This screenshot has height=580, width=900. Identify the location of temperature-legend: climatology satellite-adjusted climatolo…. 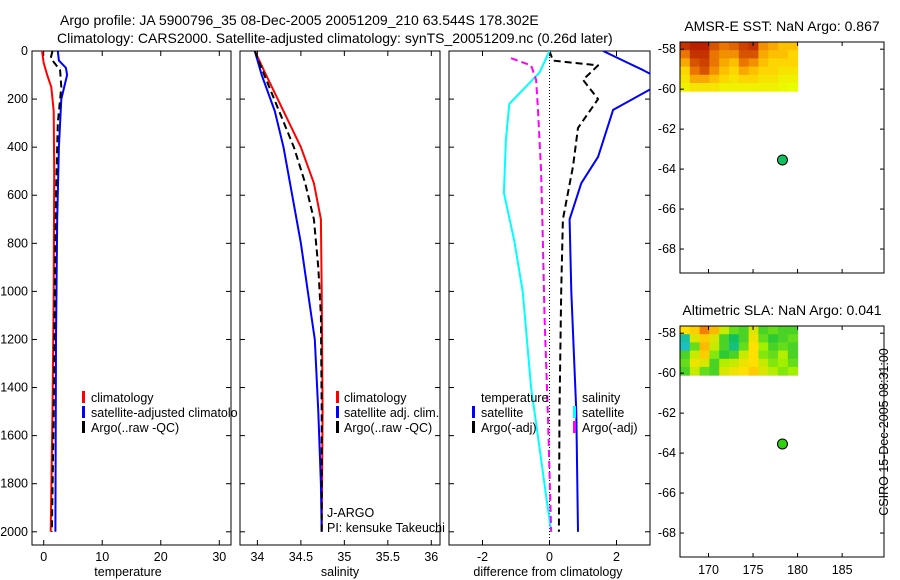
(160, 413).